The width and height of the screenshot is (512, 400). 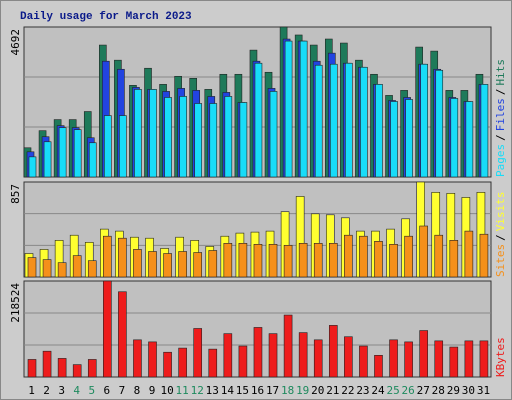 I want to click on legend-entry: Hits, so click(x=500, y=72).